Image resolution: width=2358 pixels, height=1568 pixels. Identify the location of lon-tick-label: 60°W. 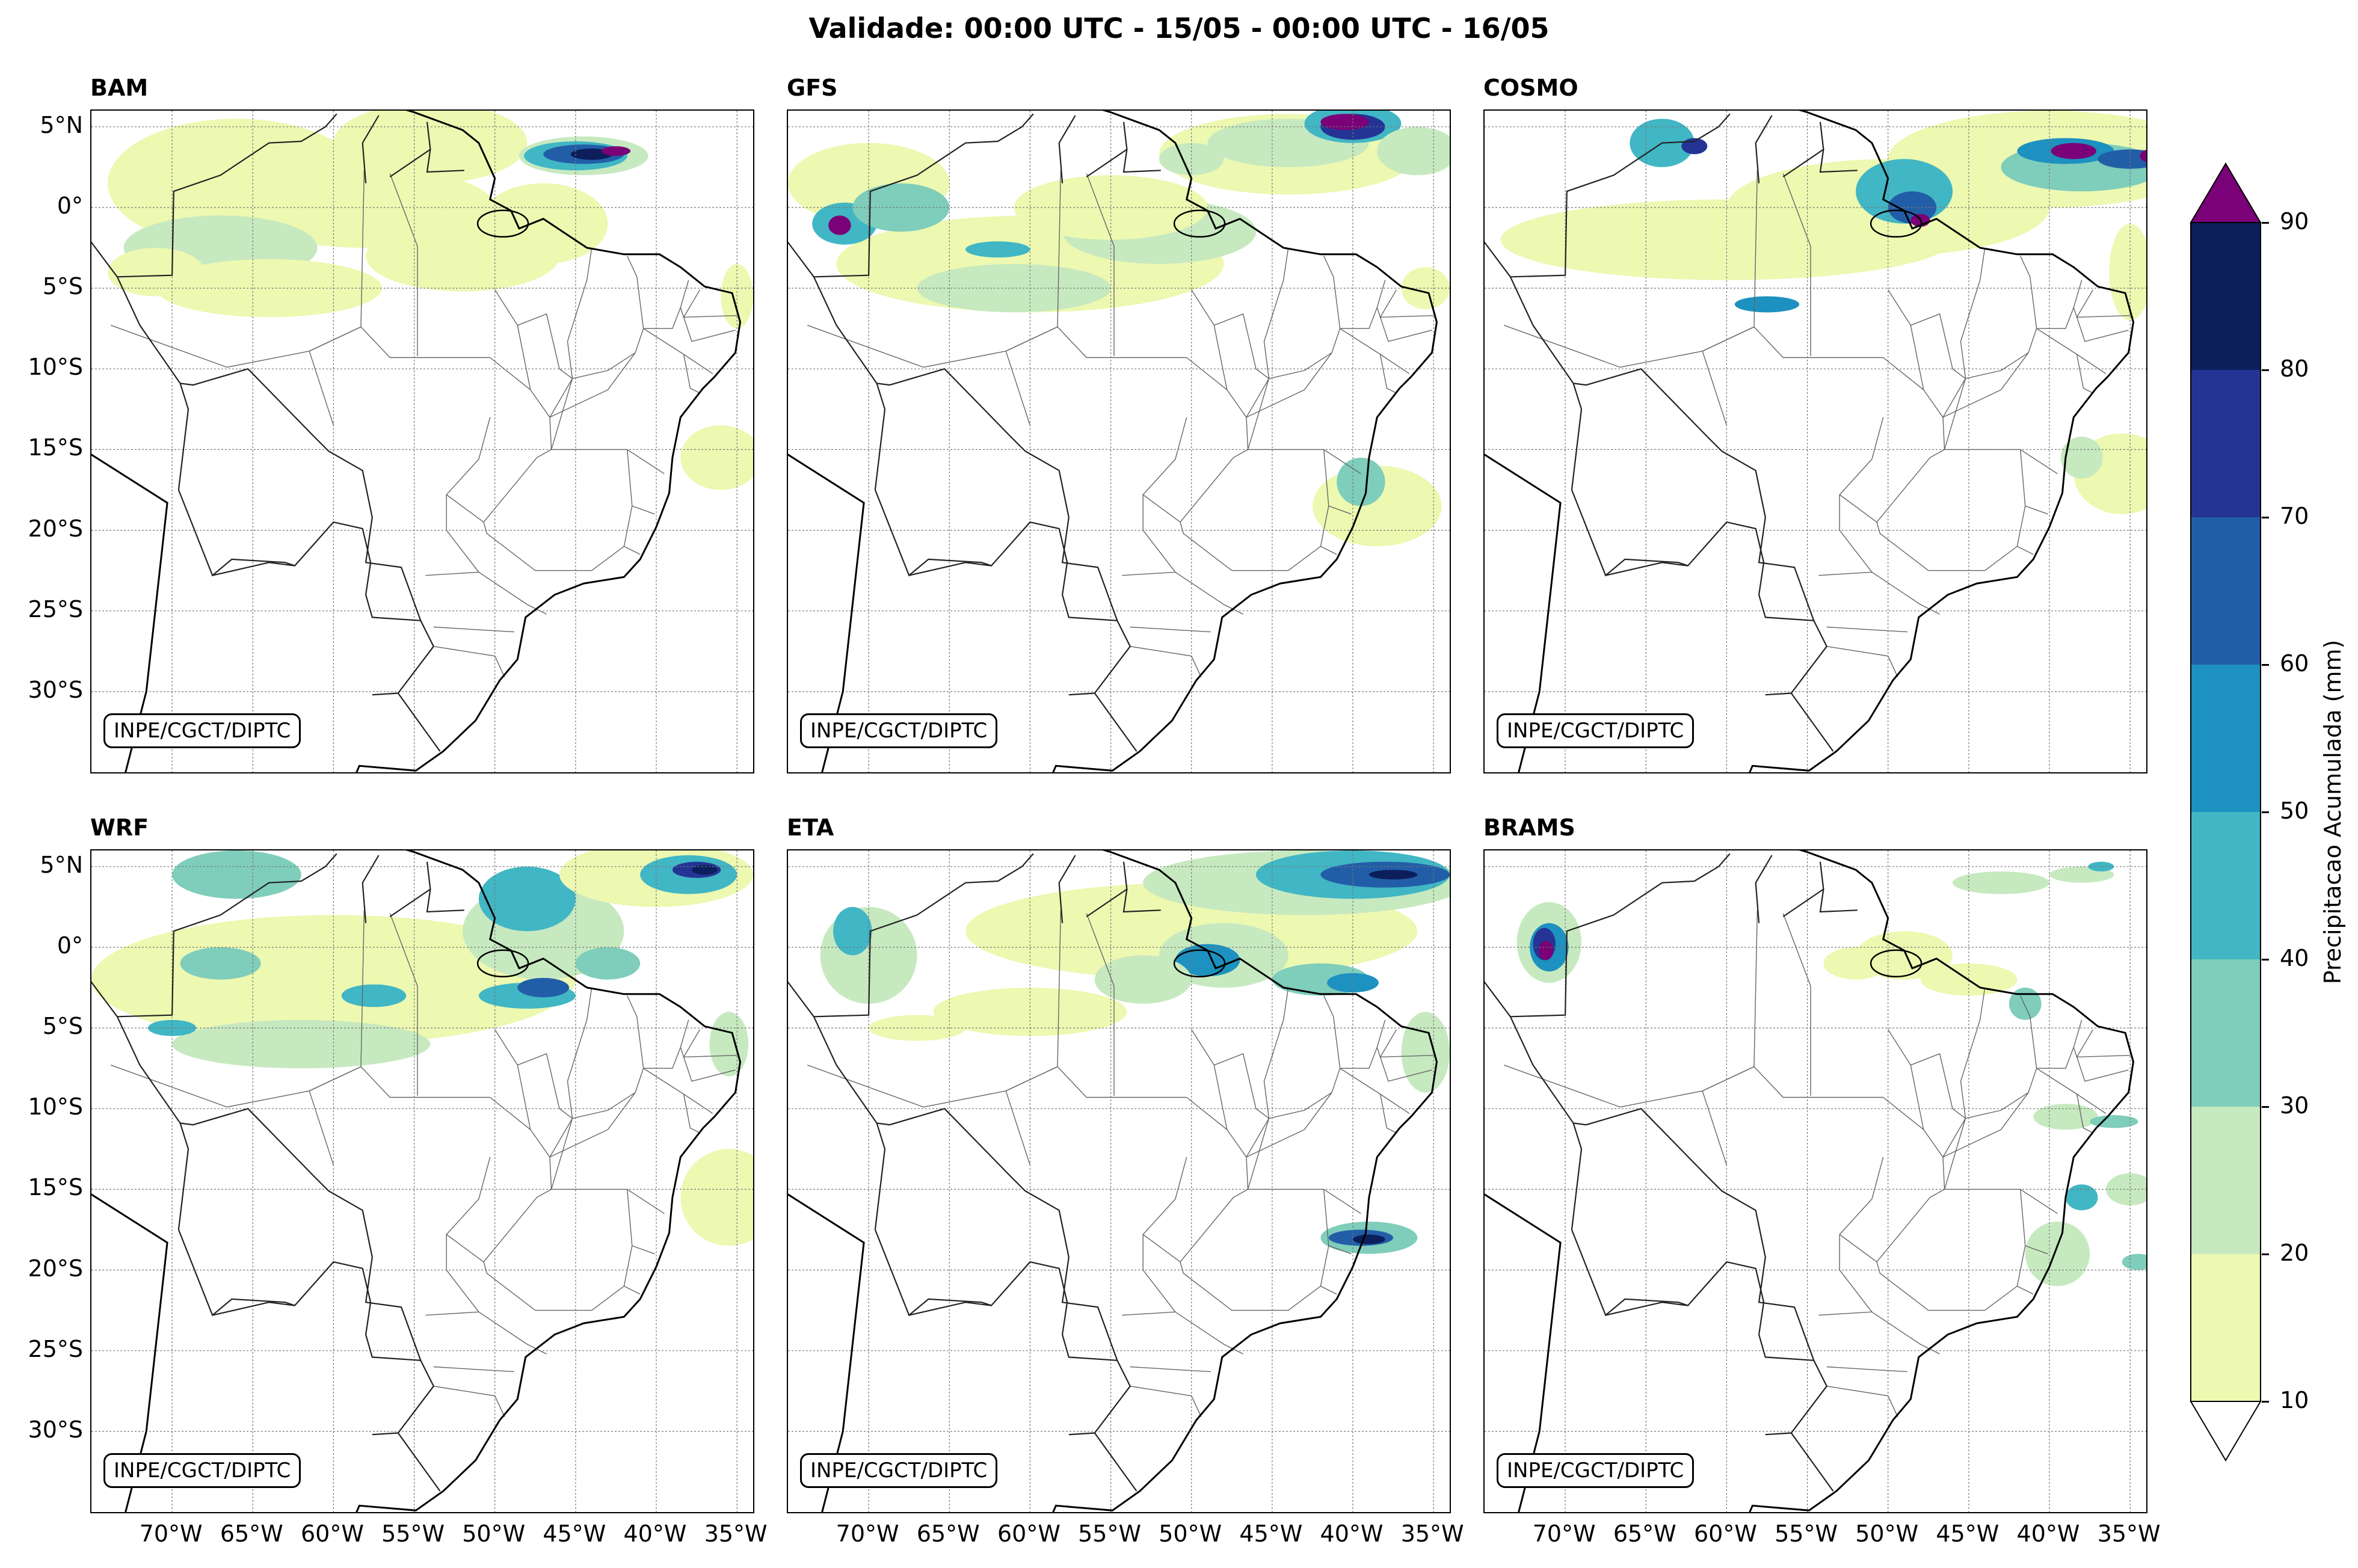
(1029, 1534).